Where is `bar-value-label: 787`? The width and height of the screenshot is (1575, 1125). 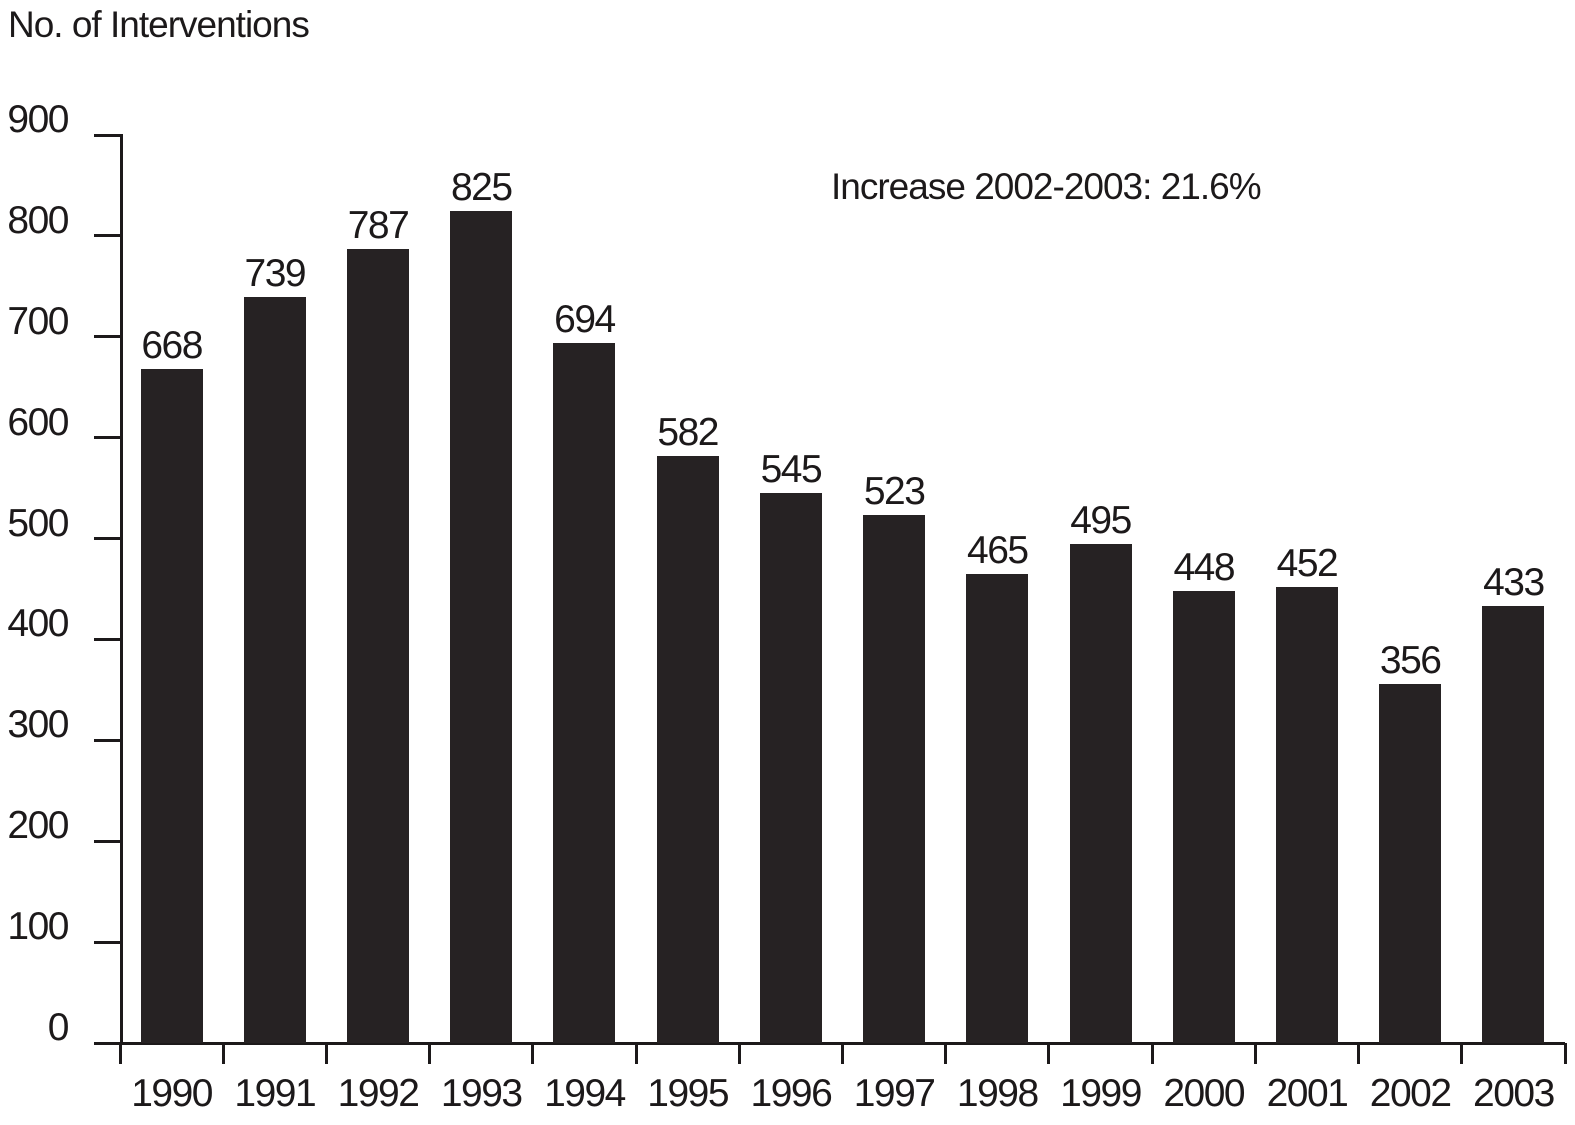
bar-value-label: 787 is located at coordinates (378, 225).